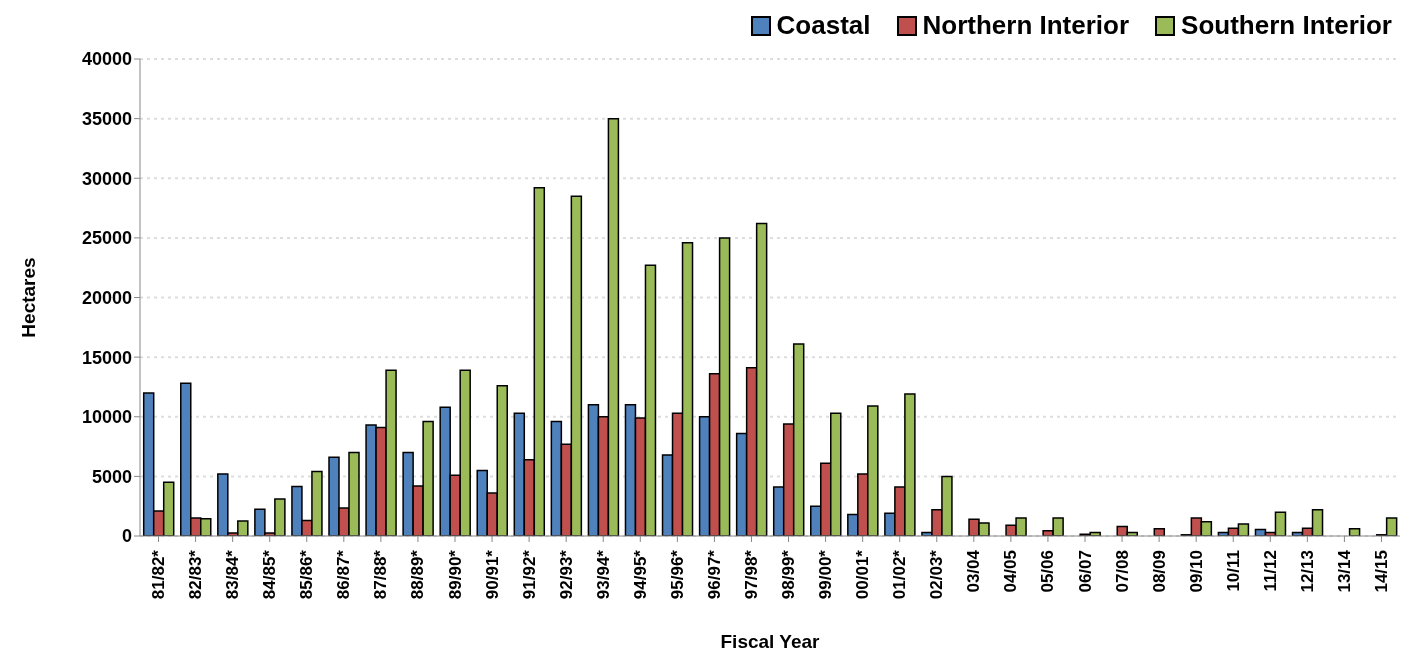 Image resolution: width=1408 pixels, height=652 pixels. Describe the element at coordinates (1286, 25) in the screenshot. I see `legend-label: Southern Interior` at that location.